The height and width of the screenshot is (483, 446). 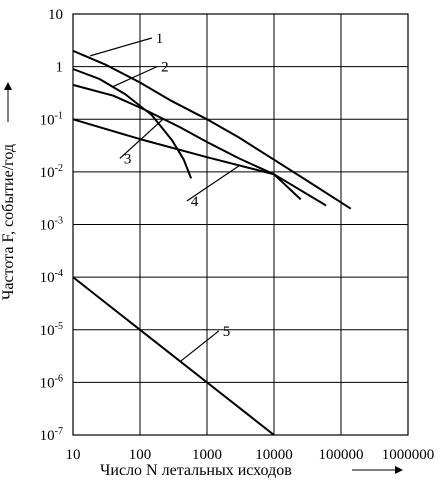 What do you see at coordinates (73, 455) in the screenshot?
I see `x-tick-label: 10` at bounding box center [73, 455].